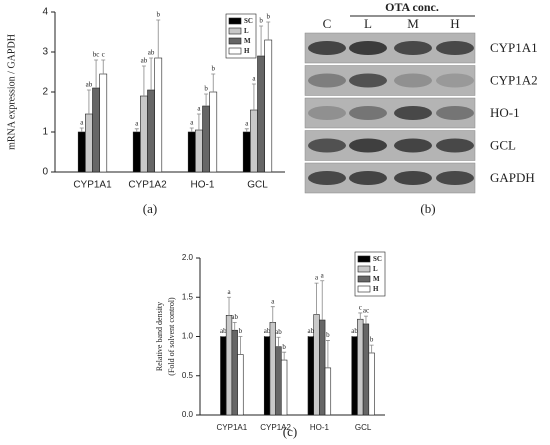 This screenshot has width=550, height=445. What do you see at coordinates (505, 112) in the screenshot?
I see `row-label: HO-1` at bounding box center [505, 112].